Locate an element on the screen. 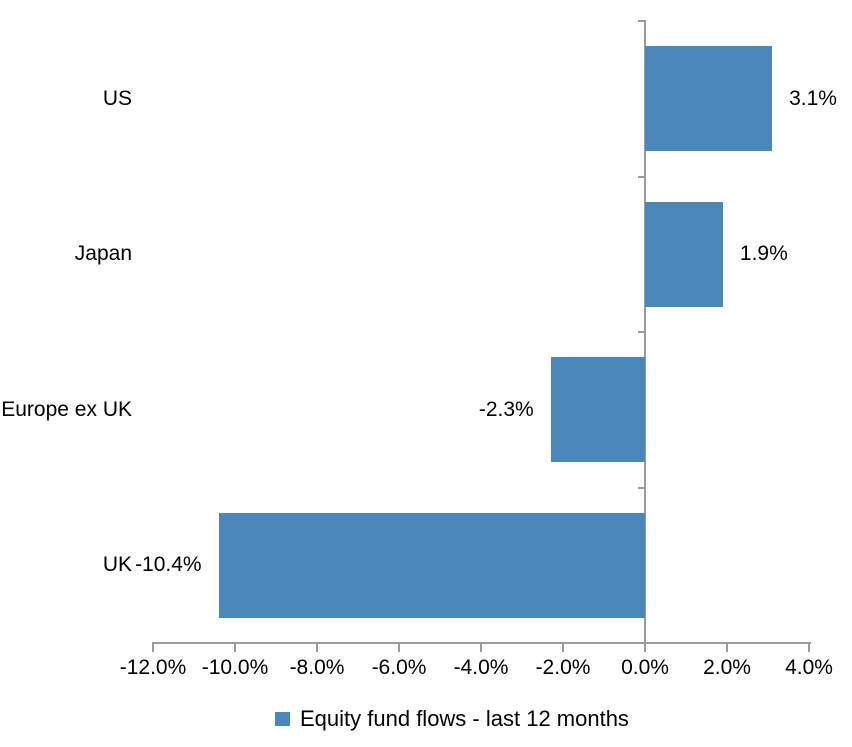 Image resolution: width=852 pixels, height=747 pixels. x-tick-label-0-0-: 0.0% is located at coordinates (645, 667).